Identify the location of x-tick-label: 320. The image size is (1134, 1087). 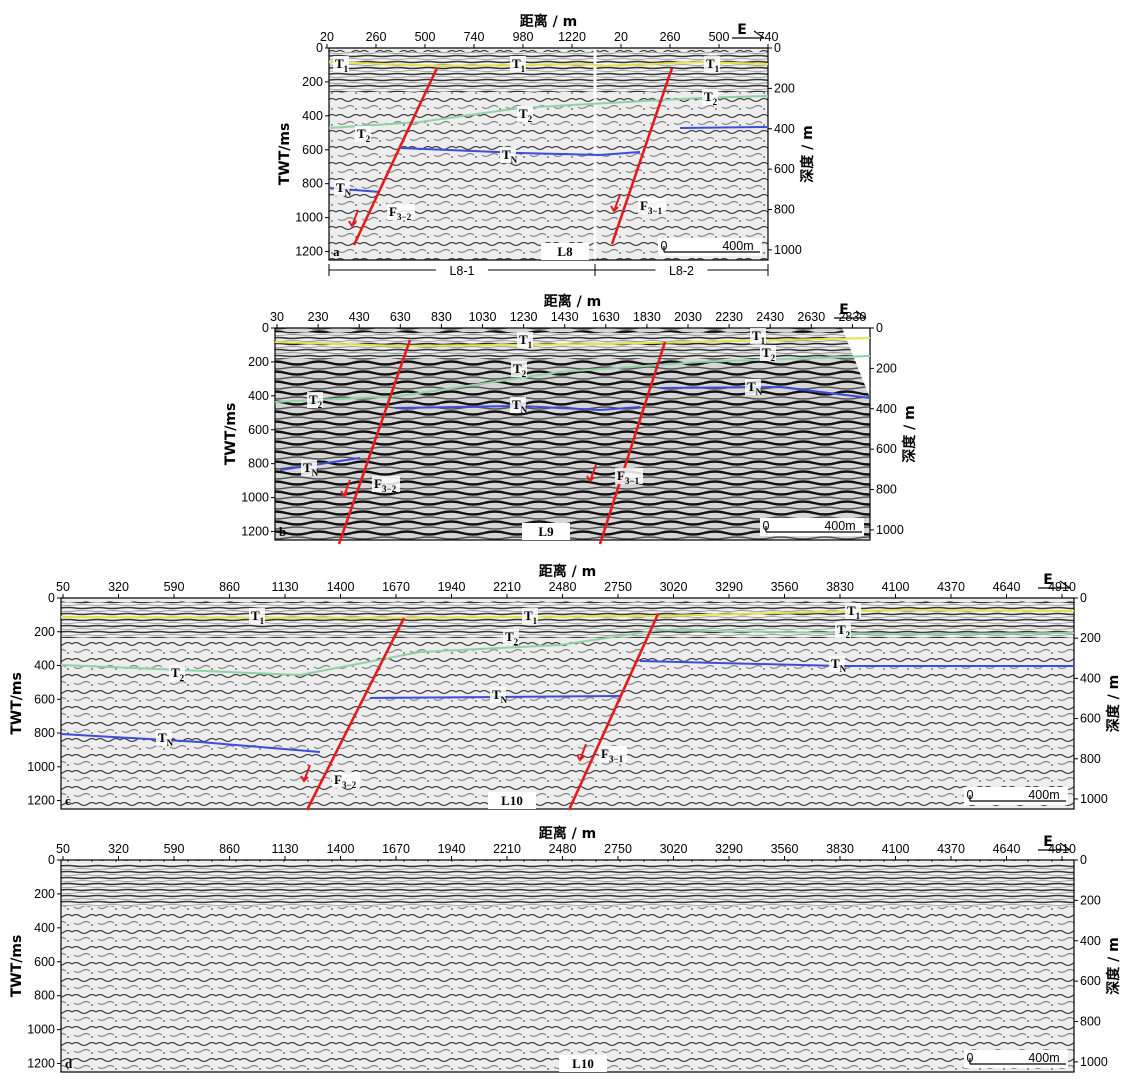
(118, 587).